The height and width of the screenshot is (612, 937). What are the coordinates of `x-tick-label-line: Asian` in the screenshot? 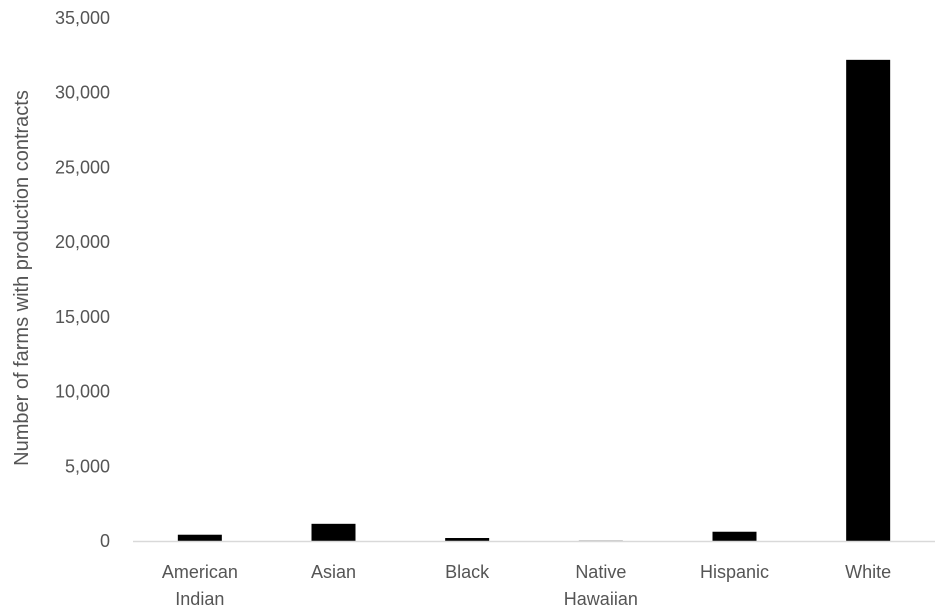 It's located at (333, 572).